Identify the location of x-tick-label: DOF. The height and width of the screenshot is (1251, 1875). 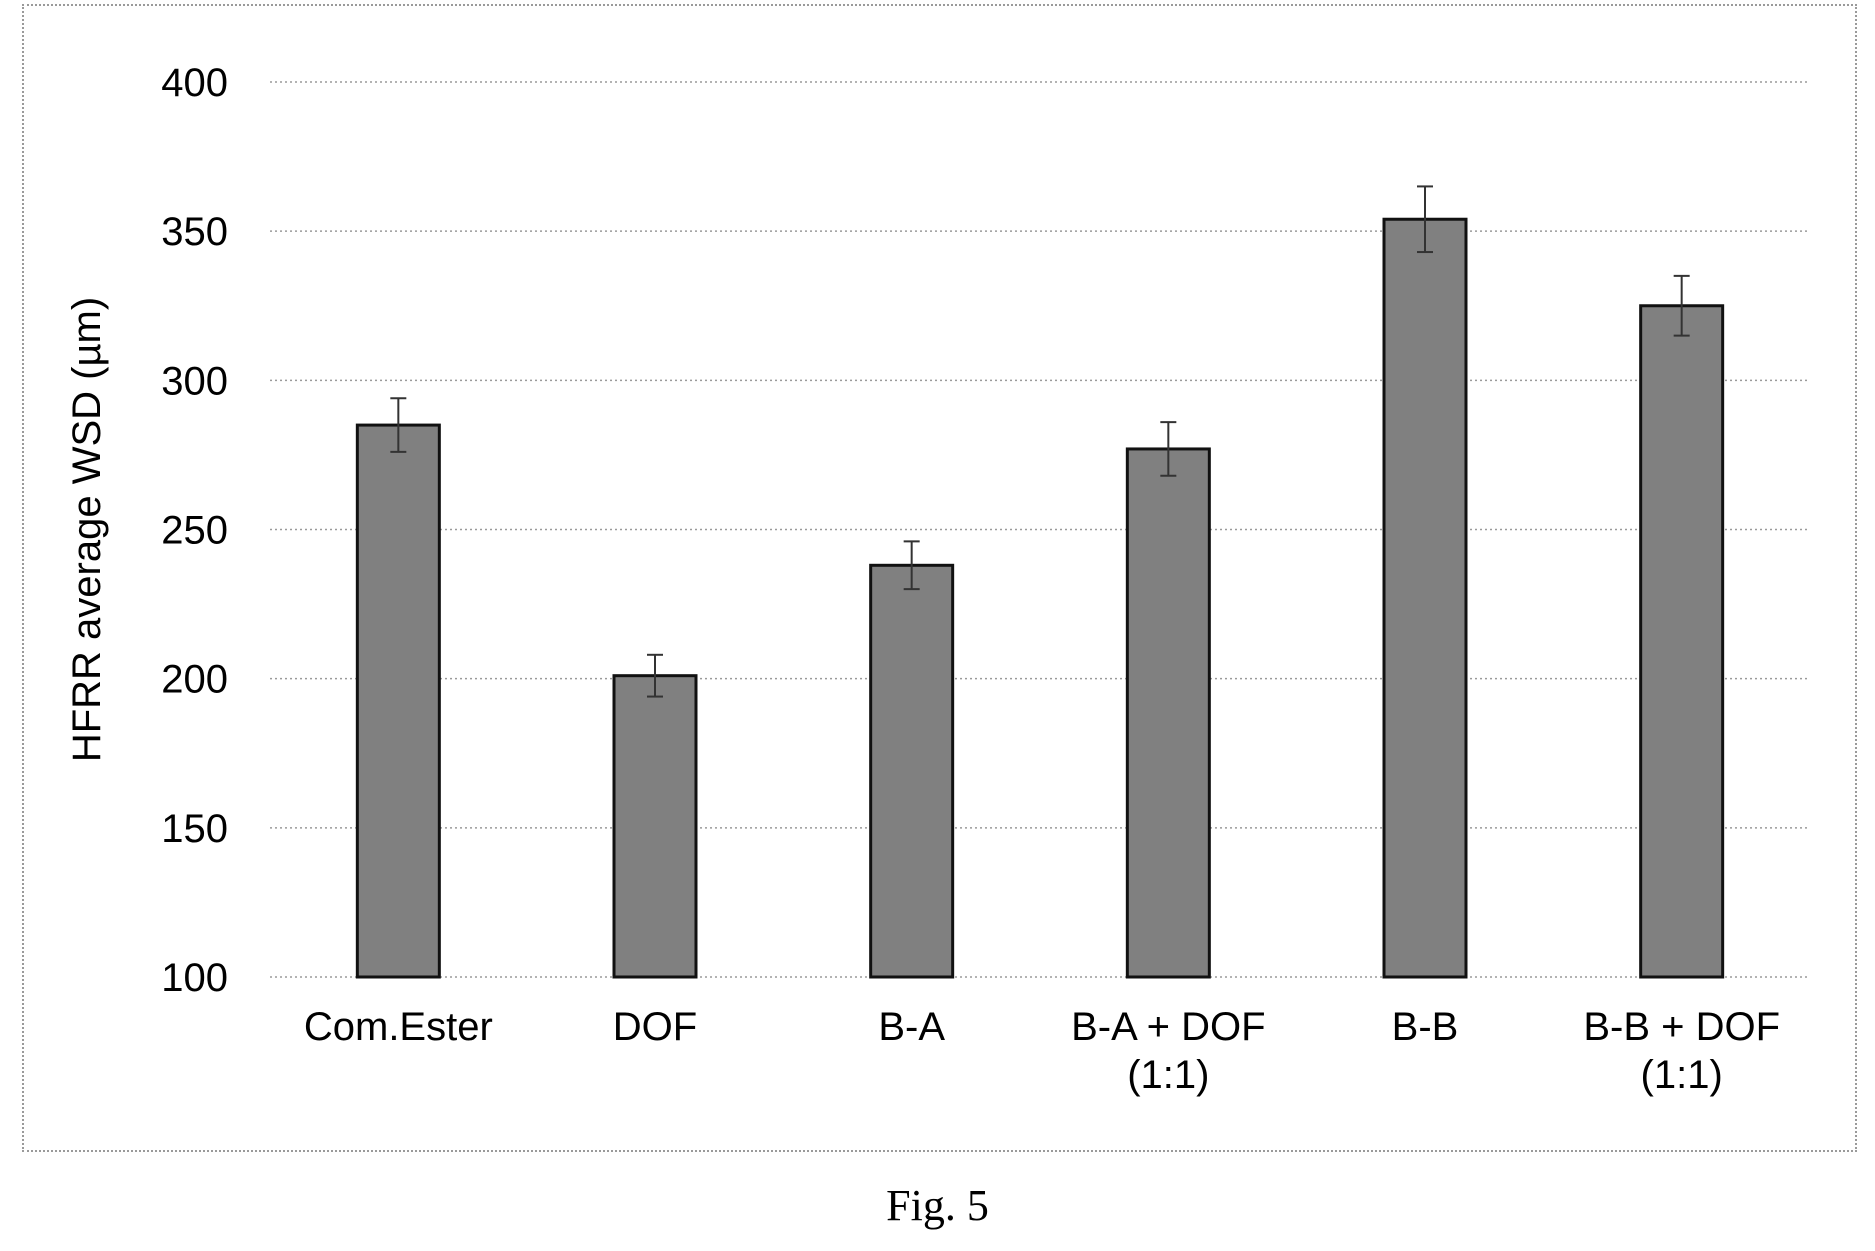
(655, 1027).